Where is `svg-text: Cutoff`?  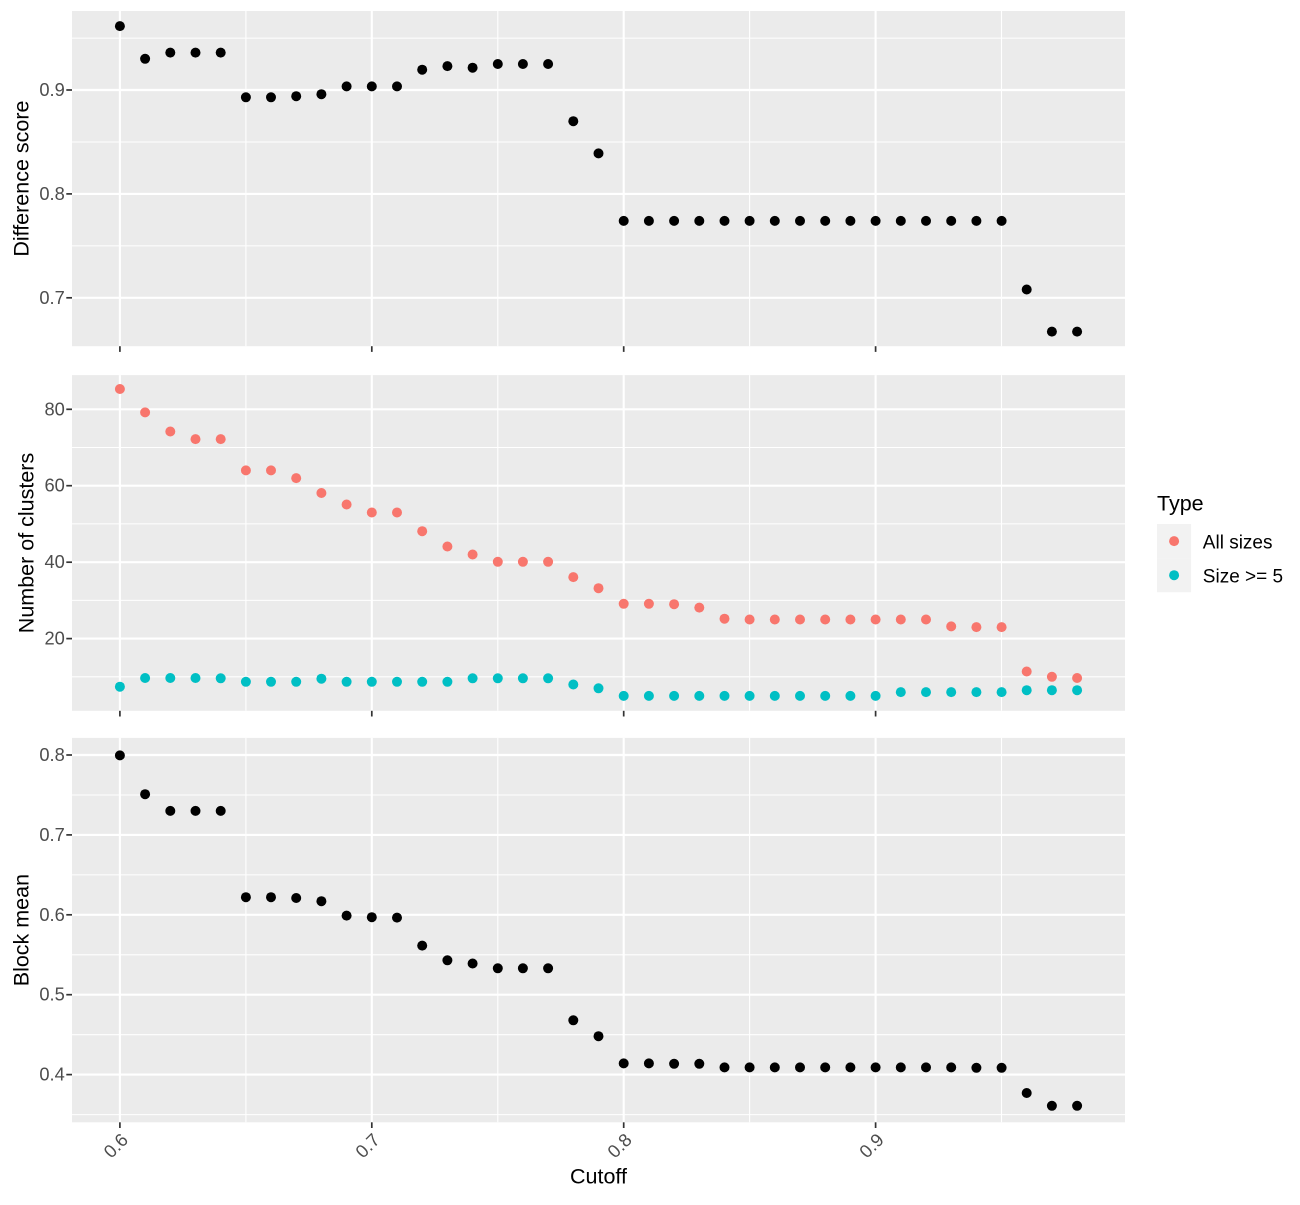 svg-text: Cutoff is located at coordinates (598, 1177).